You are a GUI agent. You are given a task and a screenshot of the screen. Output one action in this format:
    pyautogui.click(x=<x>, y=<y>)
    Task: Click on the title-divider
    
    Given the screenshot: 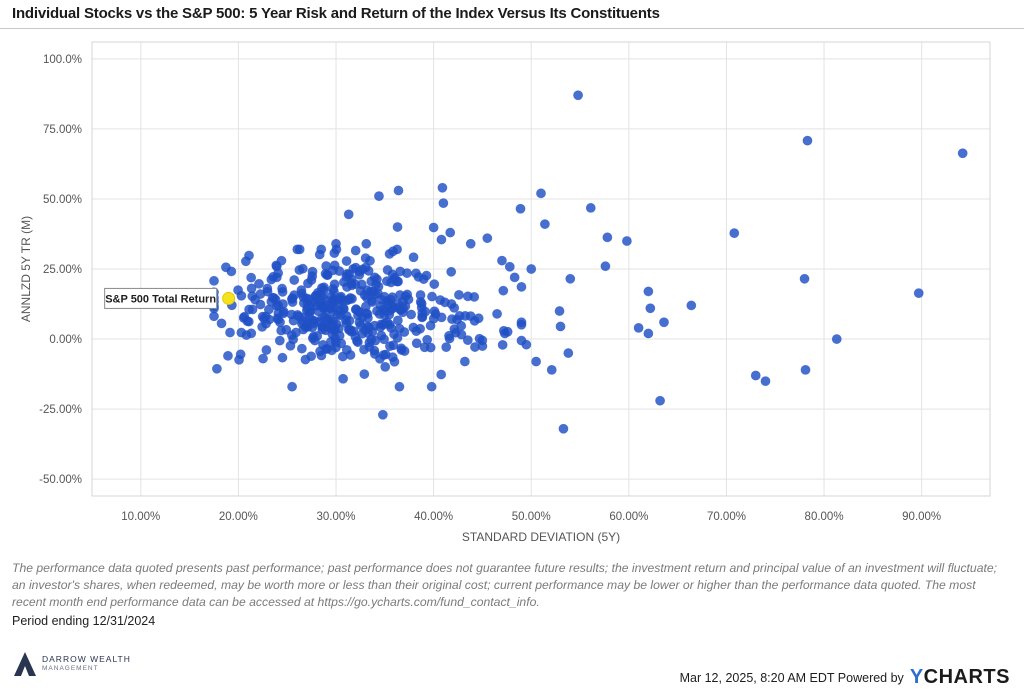 What is the action you would take?
    pyautogui.click(x=512, y=28)
    